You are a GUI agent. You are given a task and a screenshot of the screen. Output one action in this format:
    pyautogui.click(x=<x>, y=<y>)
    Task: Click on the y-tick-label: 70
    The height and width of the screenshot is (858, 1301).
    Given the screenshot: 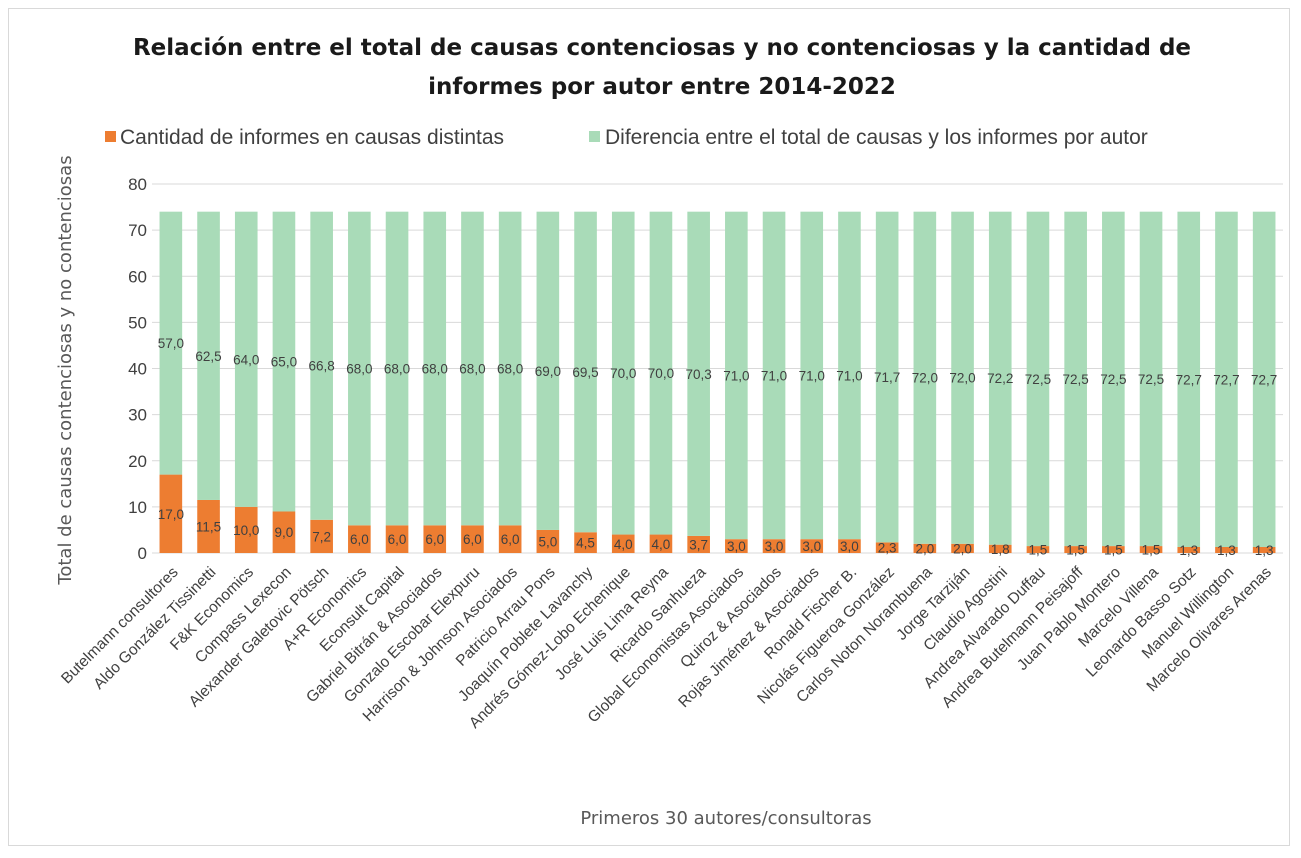 What is the action you would take?
    pyautogui.click(x=137, y=230)
    